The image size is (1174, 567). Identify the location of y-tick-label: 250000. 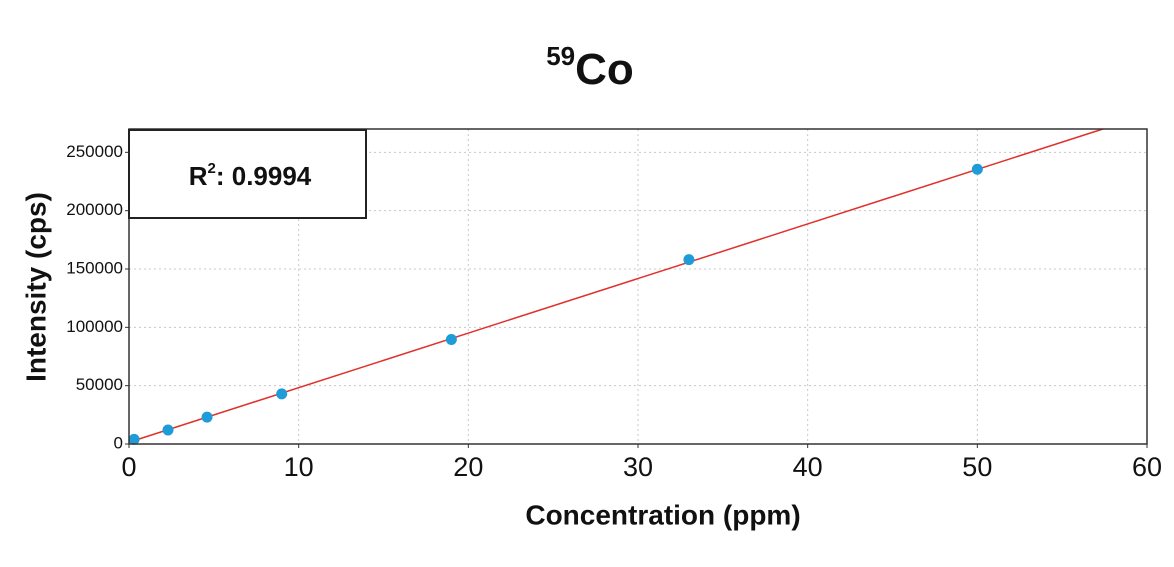
(94, 151).